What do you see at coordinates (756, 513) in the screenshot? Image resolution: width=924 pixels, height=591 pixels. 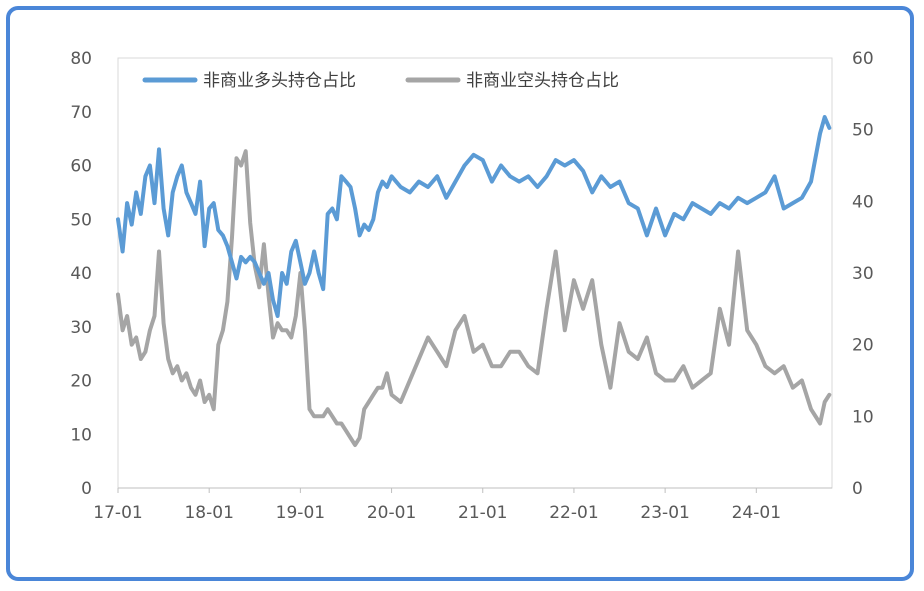 I see `x-tick-label: 24-01` at bounding box center [756, 513].